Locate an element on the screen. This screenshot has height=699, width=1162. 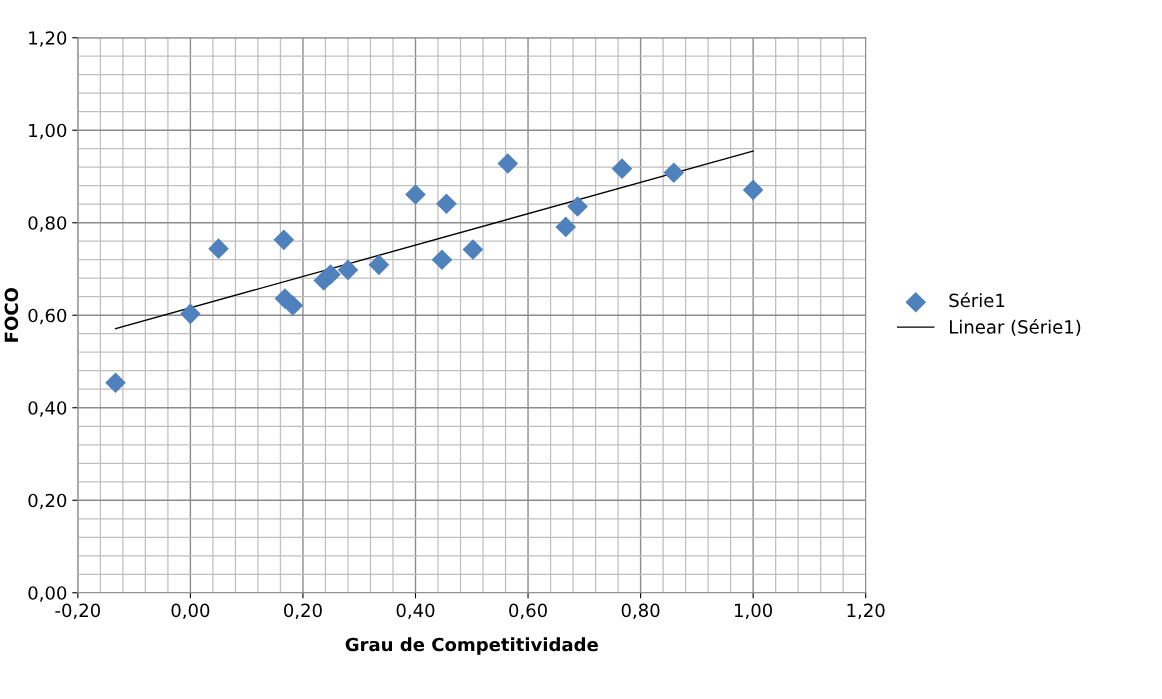
x-tick-label: 0,60 is located at coordinates (528, 611).